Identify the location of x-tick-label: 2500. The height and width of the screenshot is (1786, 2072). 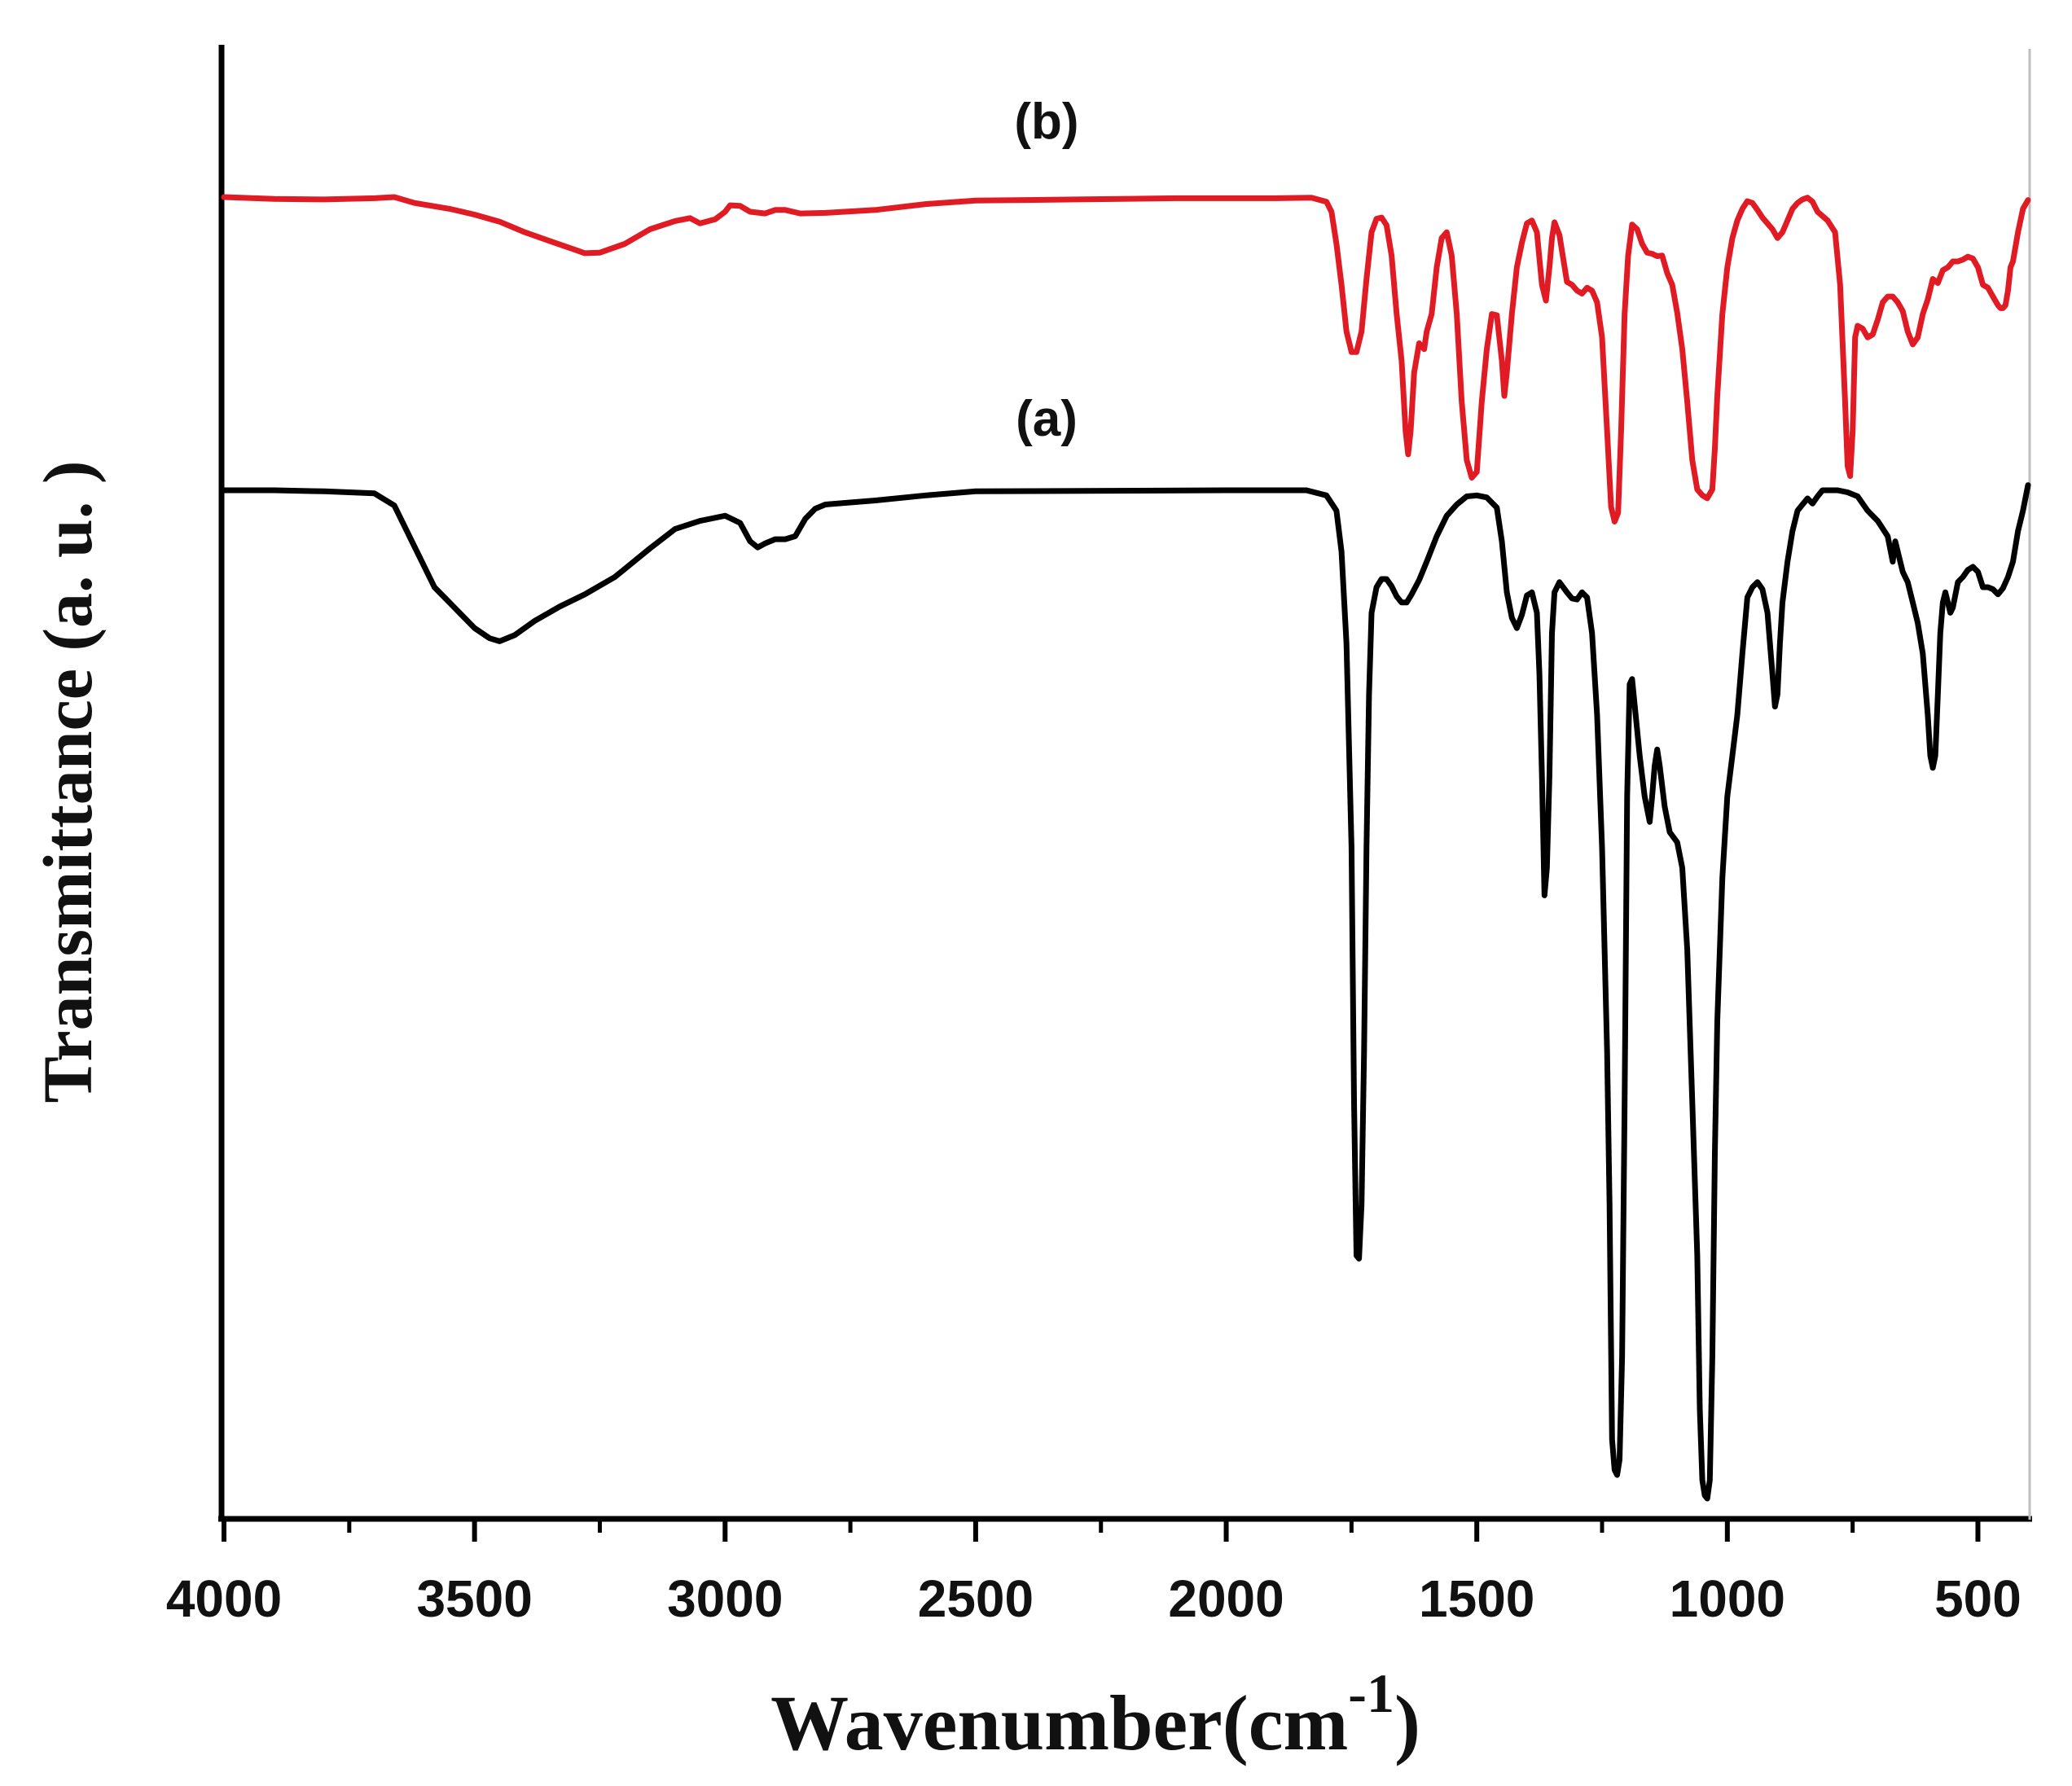
(976, 1598).